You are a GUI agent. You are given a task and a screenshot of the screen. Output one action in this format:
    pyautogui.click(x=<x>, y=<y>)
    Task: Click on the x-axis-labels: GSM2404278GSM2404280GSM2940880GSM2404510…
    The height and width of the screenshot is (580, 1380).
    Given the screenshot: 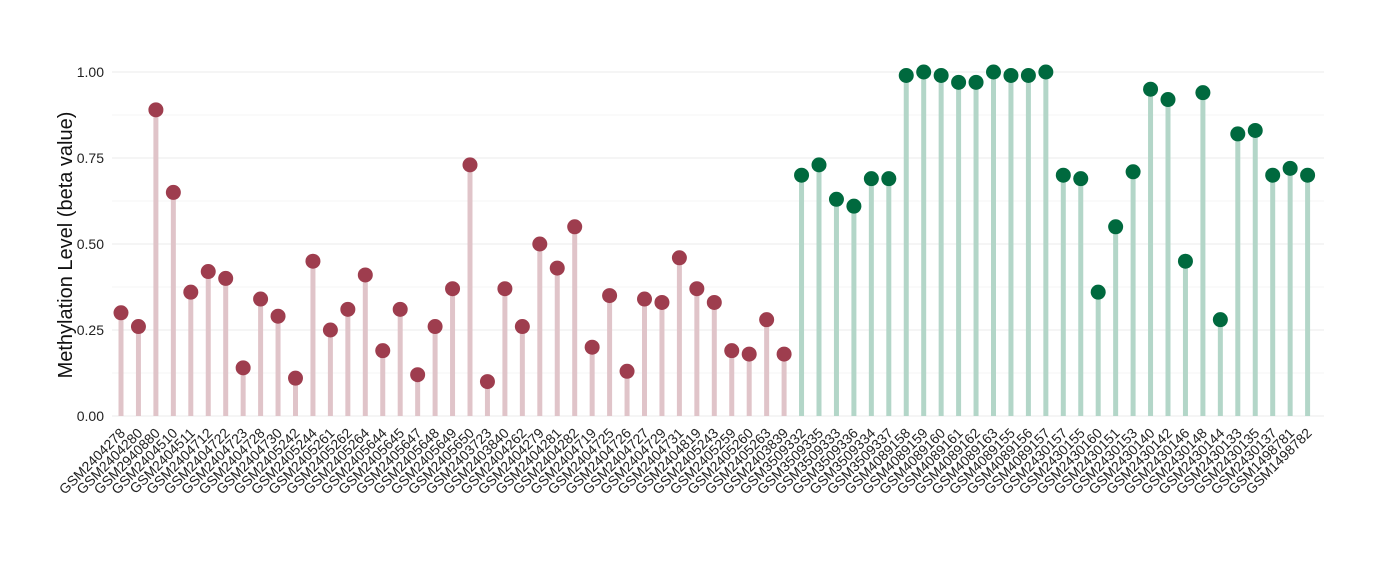 What is the action you would take?
    pyautogui.click(x=685, y=461)
    